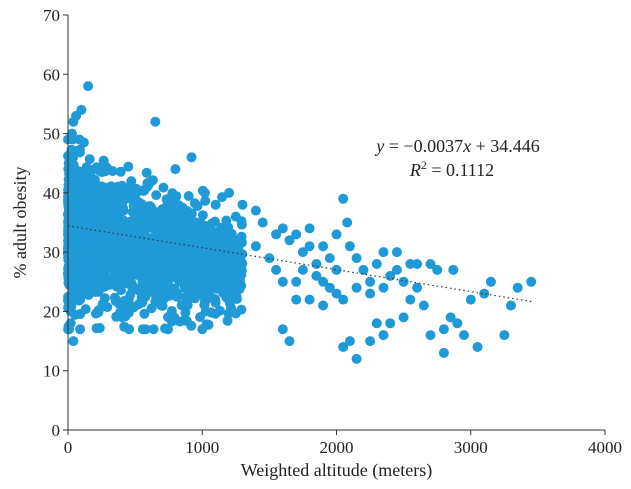 The width and height of the screenshot is (631, 489). I want to click on y-tick-label: 10, so click(51, 371).